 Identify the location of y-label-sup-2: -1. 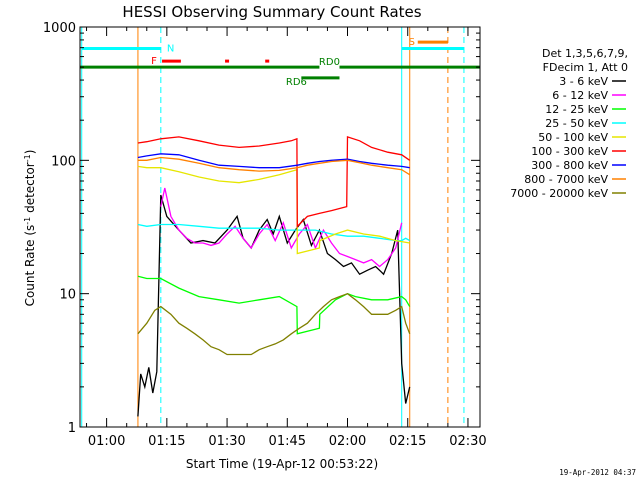
(27, 158).